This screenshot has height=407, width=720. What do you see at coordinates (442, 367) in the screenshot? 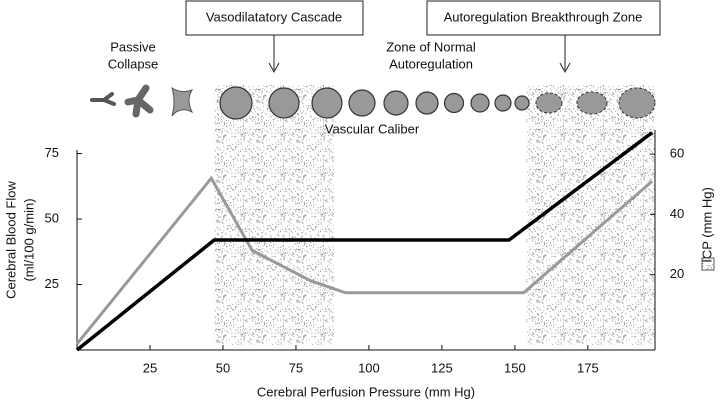
I see `x-tick-label: 125` at bounding box center [442, 367].